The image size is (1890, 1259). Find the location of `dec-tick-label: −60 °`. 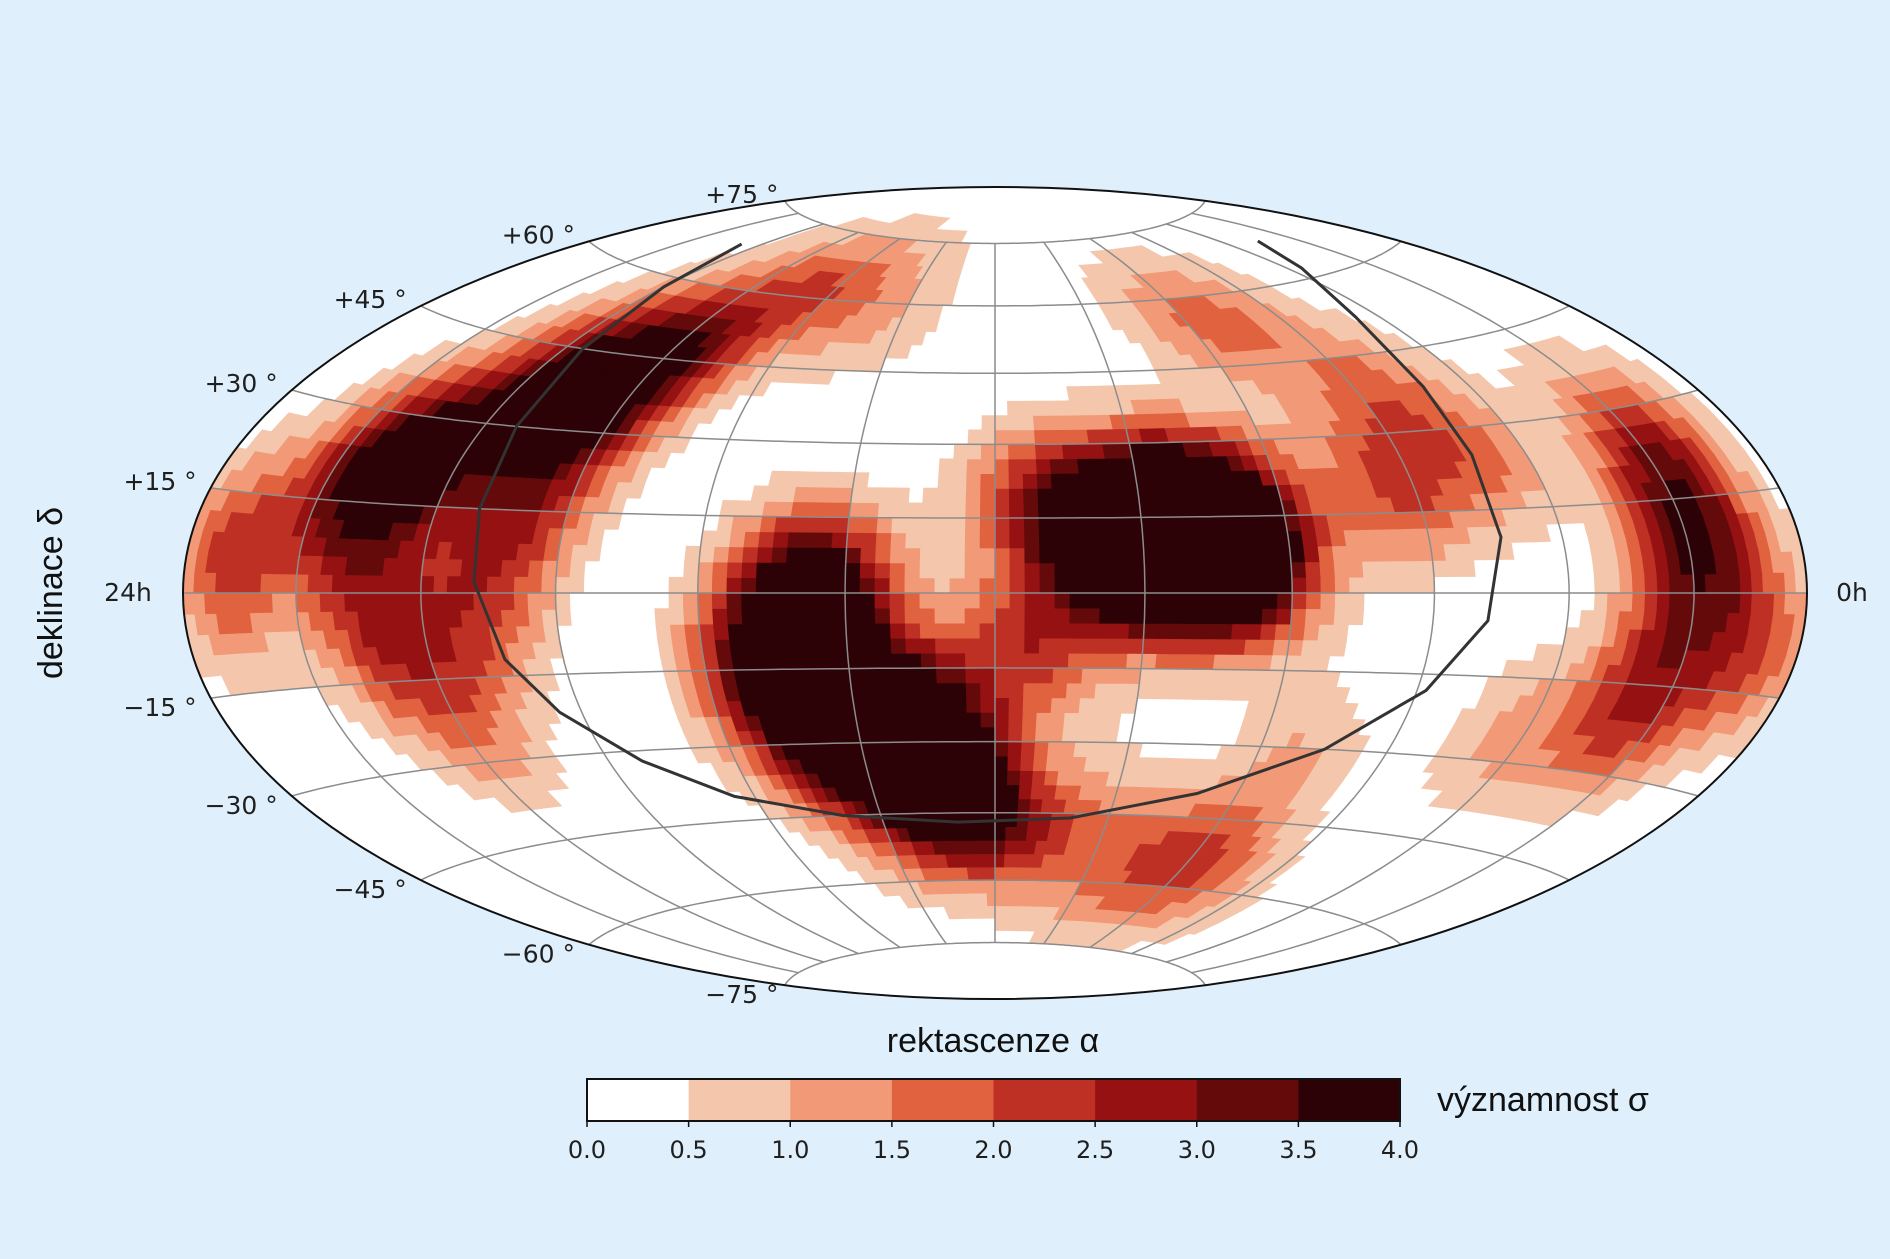

dec-tick-label: −60 ° is located at coordinates (538, 954).